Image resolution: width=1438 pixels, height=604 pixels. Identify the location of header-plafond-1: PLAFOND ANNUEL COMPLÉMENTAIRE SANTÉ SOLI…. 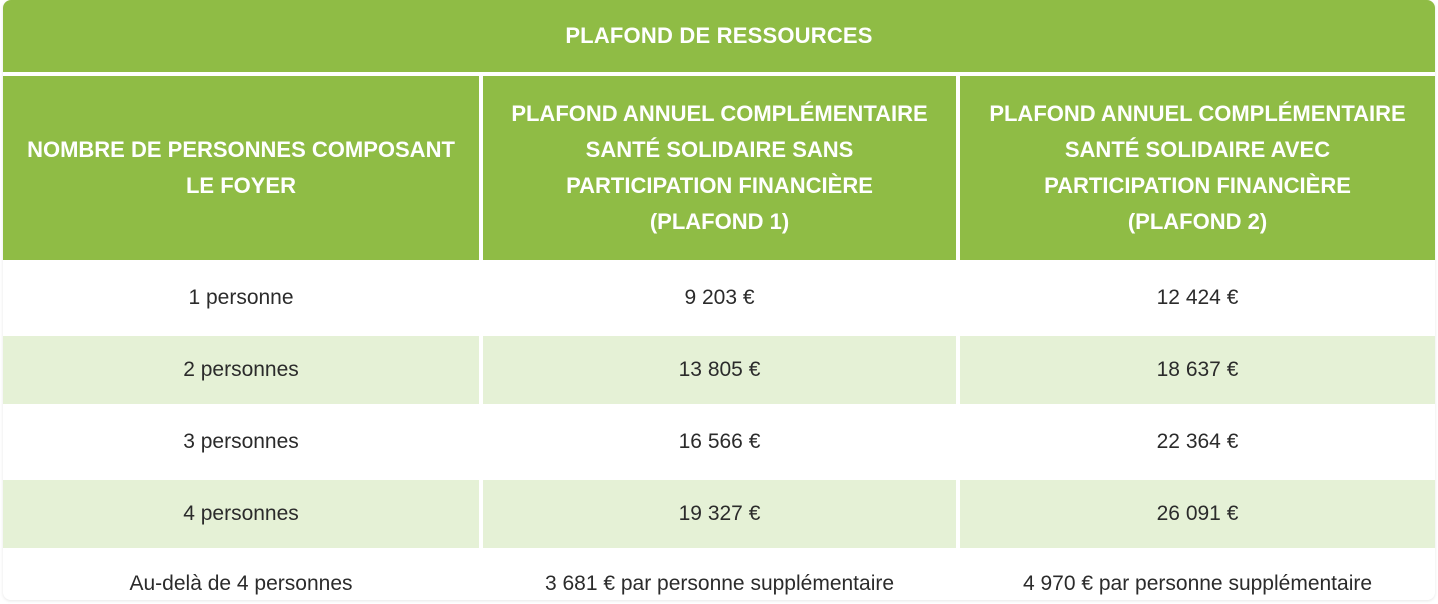
(718, 168).